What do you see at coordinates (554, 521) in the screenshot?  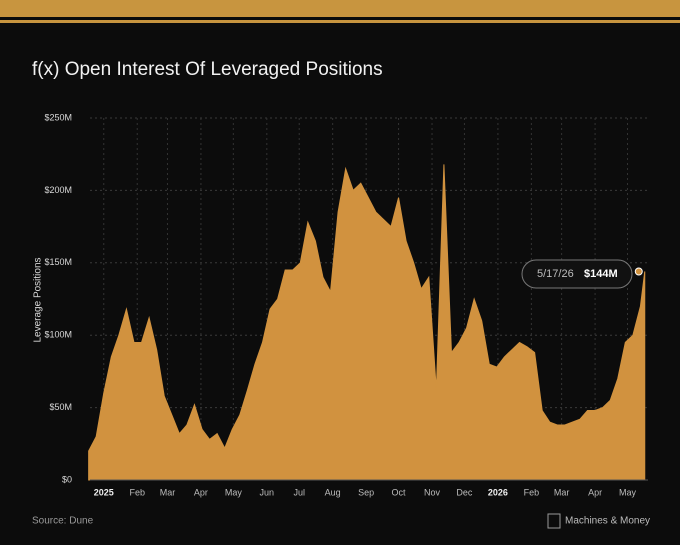 I see `brand-logo` at bounding box center [554, 521].